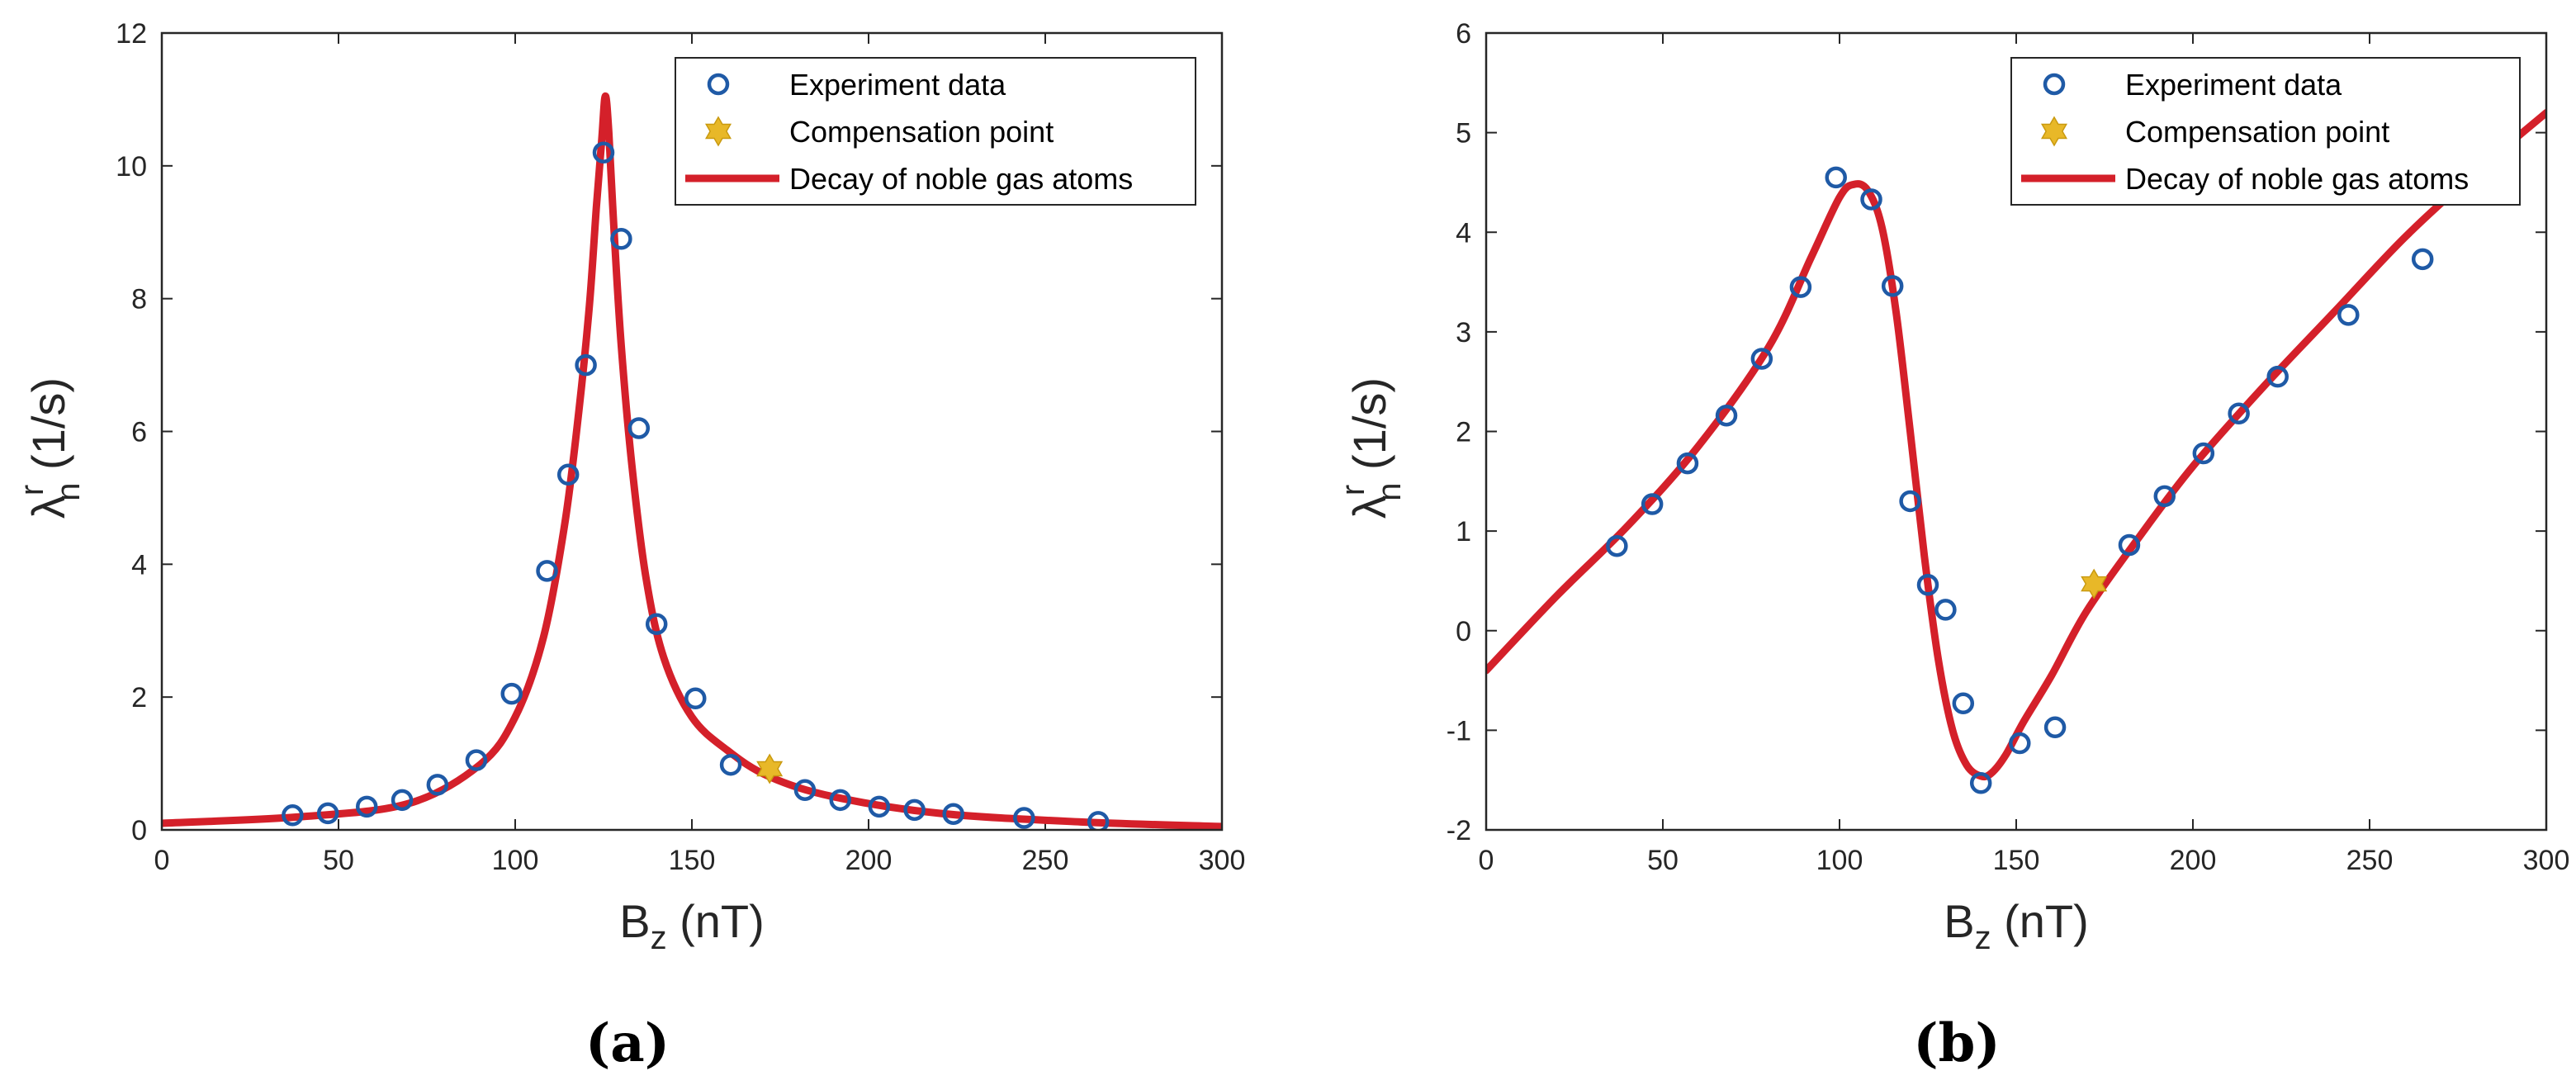  I want to click on x-axis-title-unit: (nT), so click(716, 921).